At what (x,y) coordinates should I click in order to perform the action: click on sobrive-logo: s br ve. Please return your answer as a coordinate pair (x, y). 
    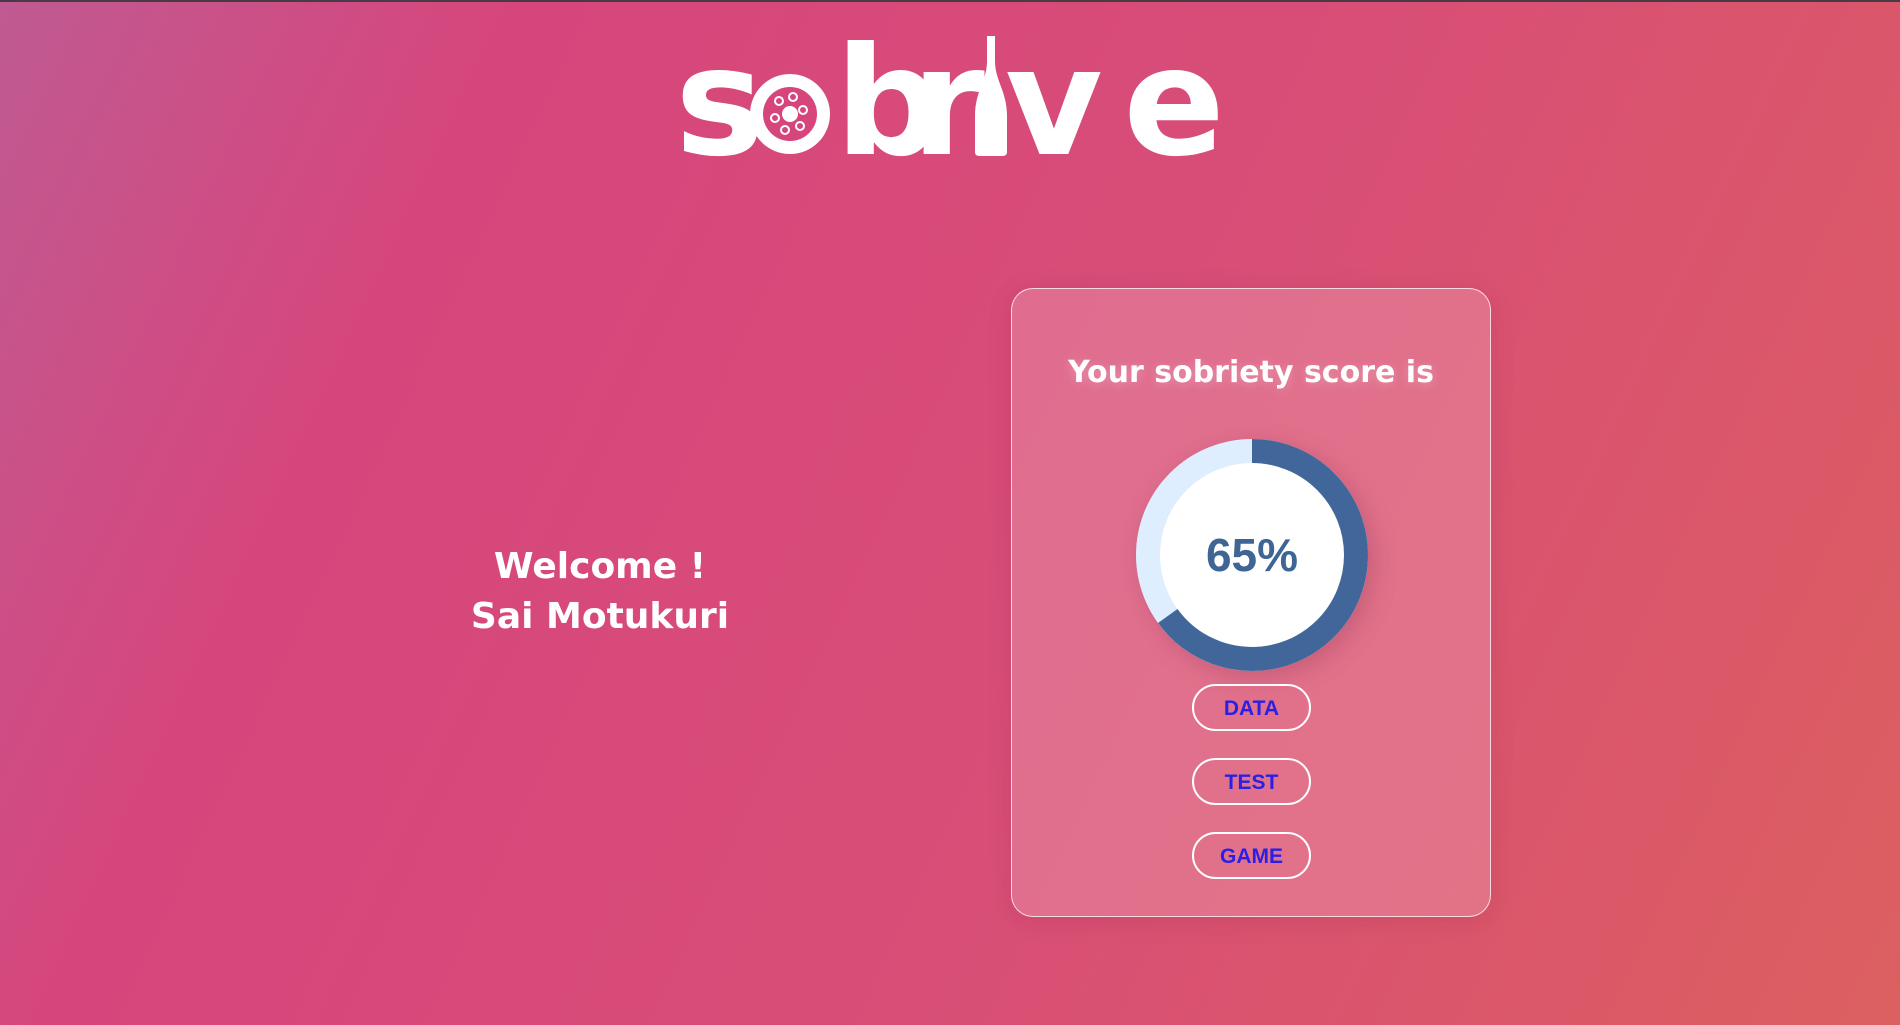
    Looking at the image, I should click on (950, 93).